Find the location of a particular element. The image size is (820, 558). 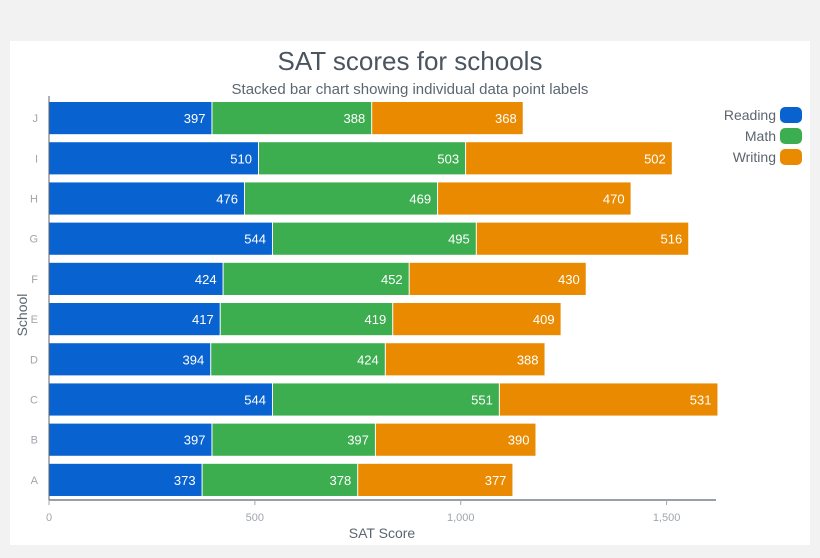

bar-math-a is located at coordinates (280, 479).